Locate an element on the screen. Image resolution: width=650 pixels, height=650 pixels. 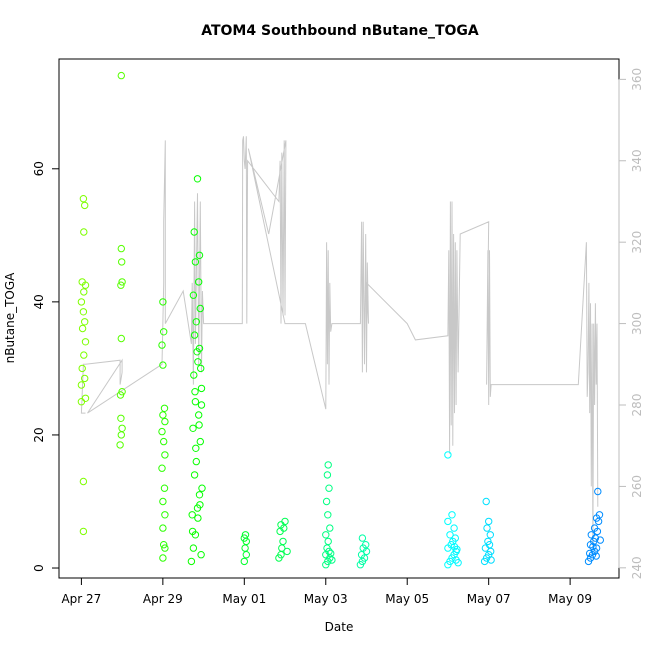
chart-title: ATOM4 Southbound nButane_TOGA is located at coordinates (340, 31).